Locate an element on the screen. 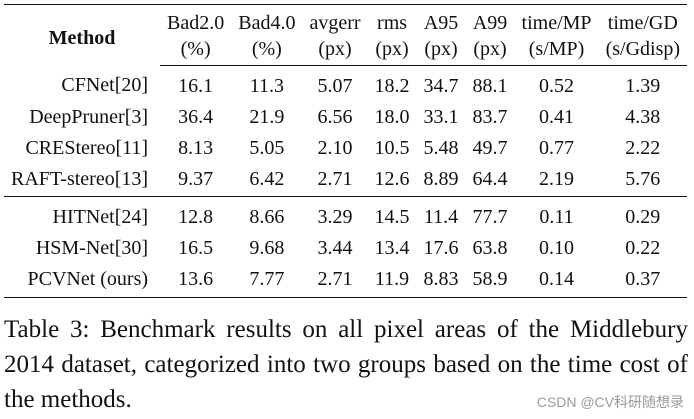 This screenshot has height=419, width=694. value-cell: 6.56 is located at coordinates (335, 116).